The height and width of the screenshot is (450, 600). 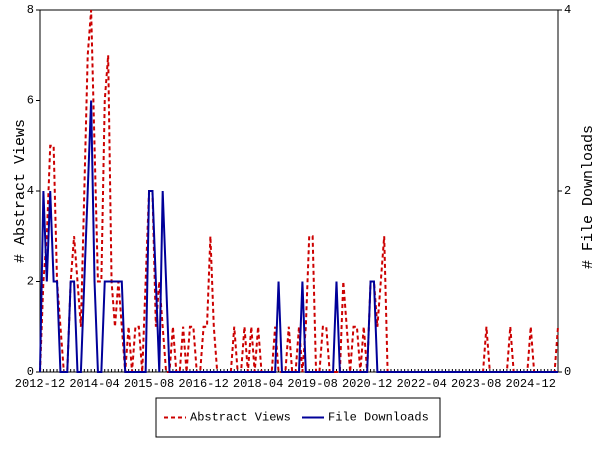 I want to click on legend-label: File Downloads, so click(x=378, y=418).